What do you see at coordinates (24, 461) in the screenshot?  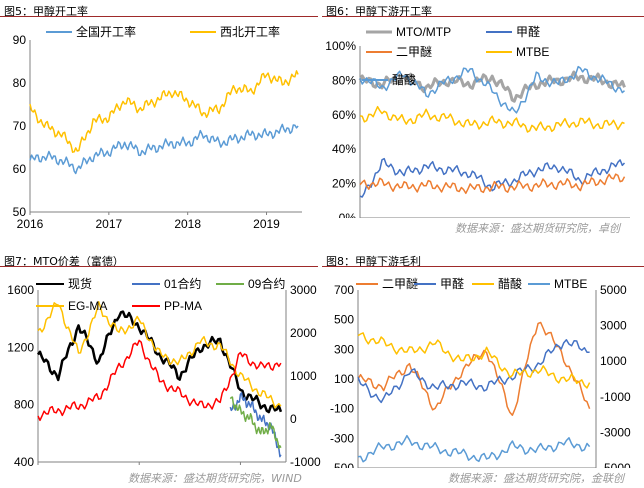 I see `y-tick-label: 400` at bounding box center [24, 461].